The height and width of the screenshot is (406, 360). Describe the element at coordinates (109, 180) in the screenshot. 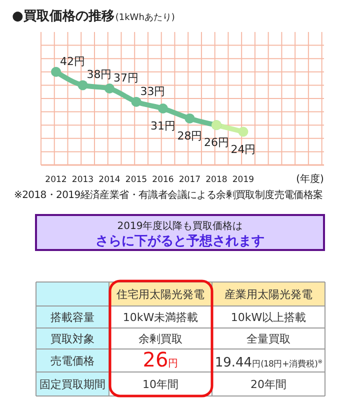

I see `x-tick-label: 2014` at that location.